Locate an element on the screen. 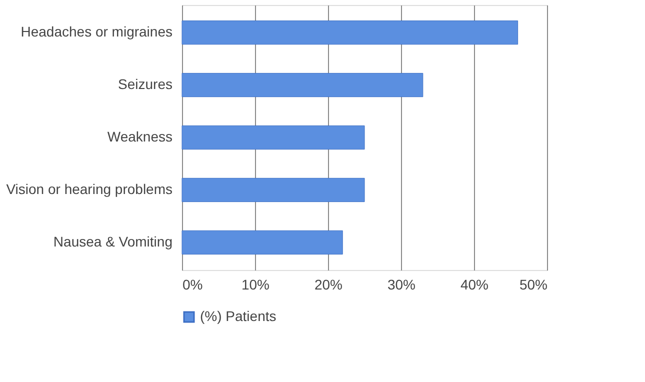  legend-label: (%) Patients is located at coordinates (238, 316).